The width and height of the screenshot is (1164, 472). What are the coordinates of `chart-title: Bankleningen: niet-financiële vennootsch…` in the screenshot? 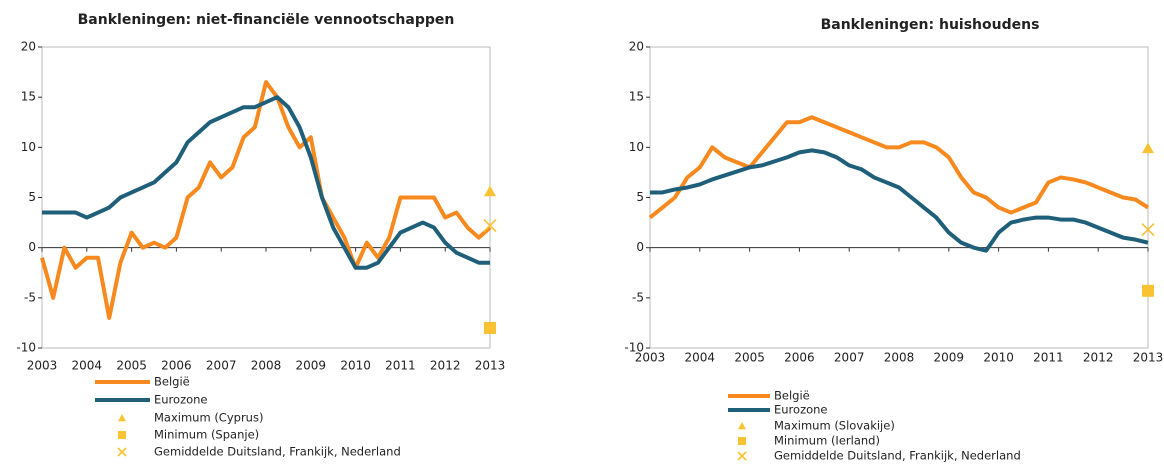 It's located at (266, 20).